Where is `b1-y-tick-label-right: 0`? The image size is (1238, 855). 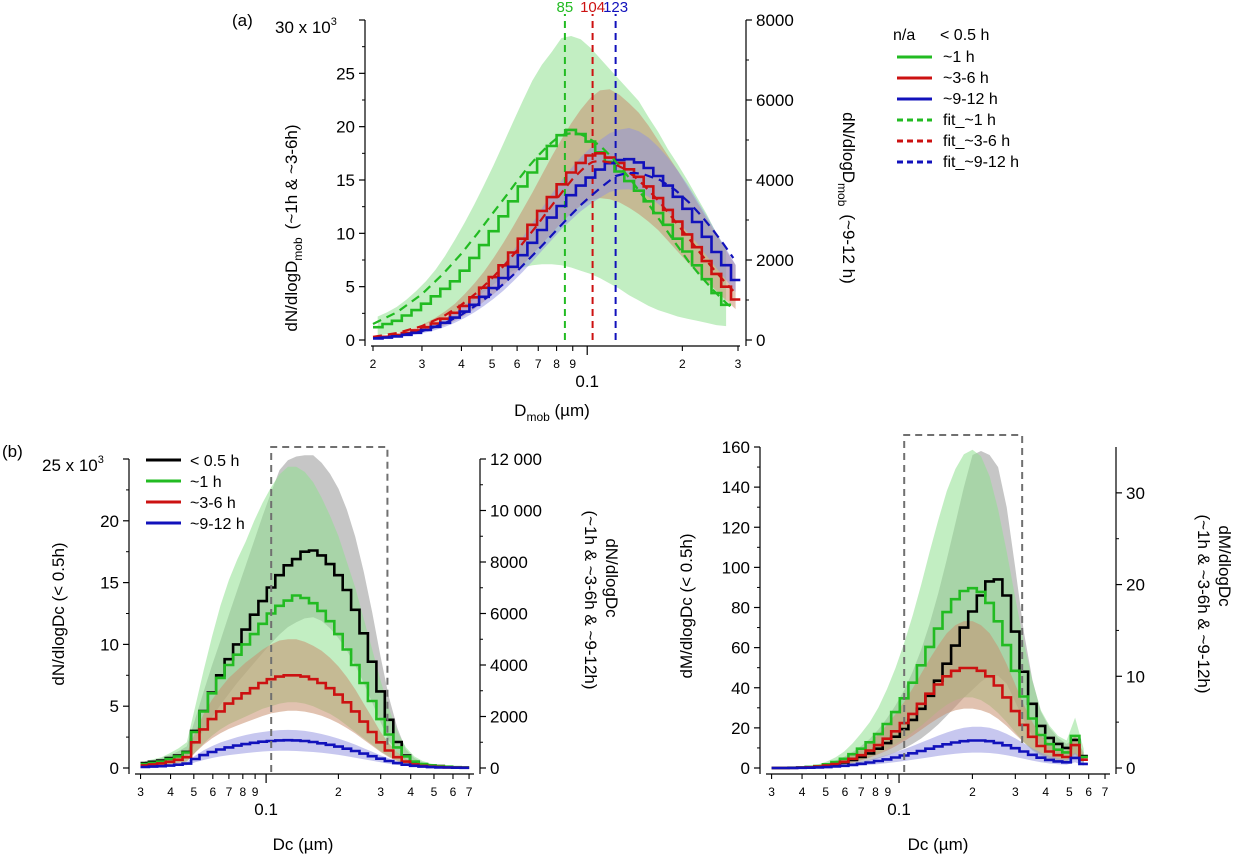
b1-y-tick-label-right: 0 is located at coordinates (494, 768).